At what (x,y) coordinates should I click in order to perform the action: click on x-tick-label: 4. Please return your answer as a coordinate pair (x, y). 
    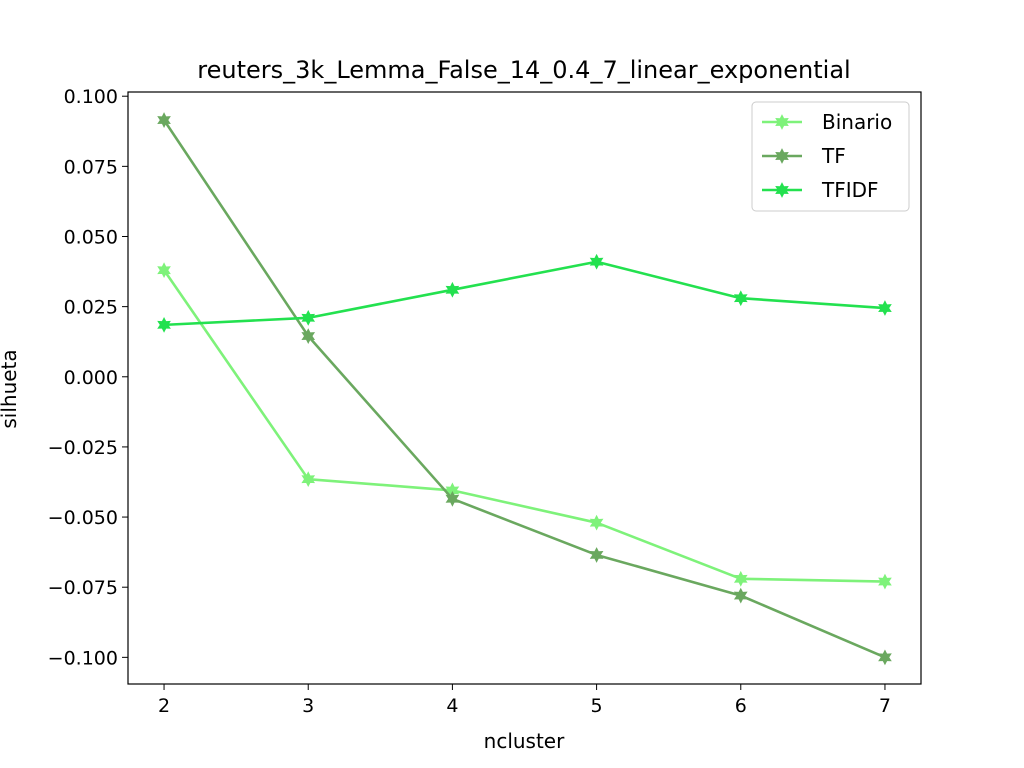
    Looking at the image, I should click on (452, 706).